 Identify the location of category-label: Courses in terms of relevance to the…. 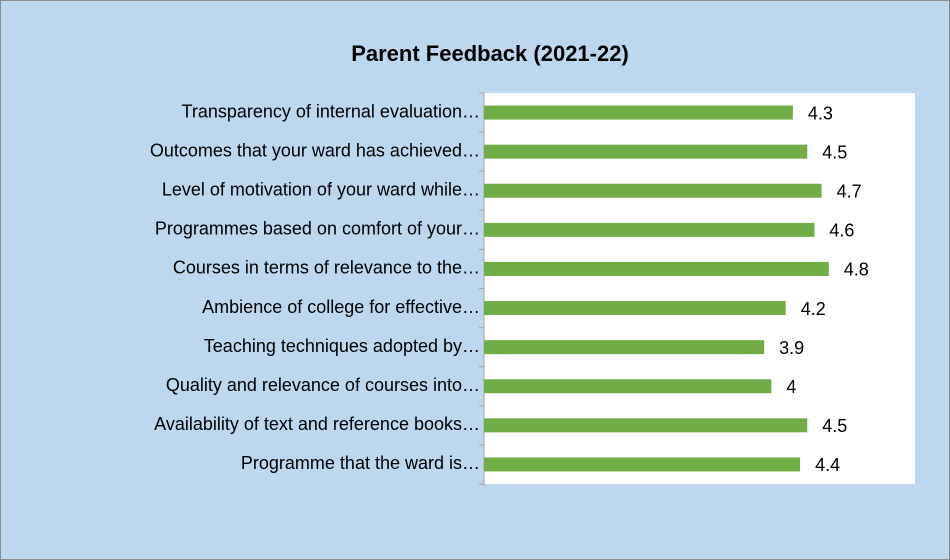
(326, 268).